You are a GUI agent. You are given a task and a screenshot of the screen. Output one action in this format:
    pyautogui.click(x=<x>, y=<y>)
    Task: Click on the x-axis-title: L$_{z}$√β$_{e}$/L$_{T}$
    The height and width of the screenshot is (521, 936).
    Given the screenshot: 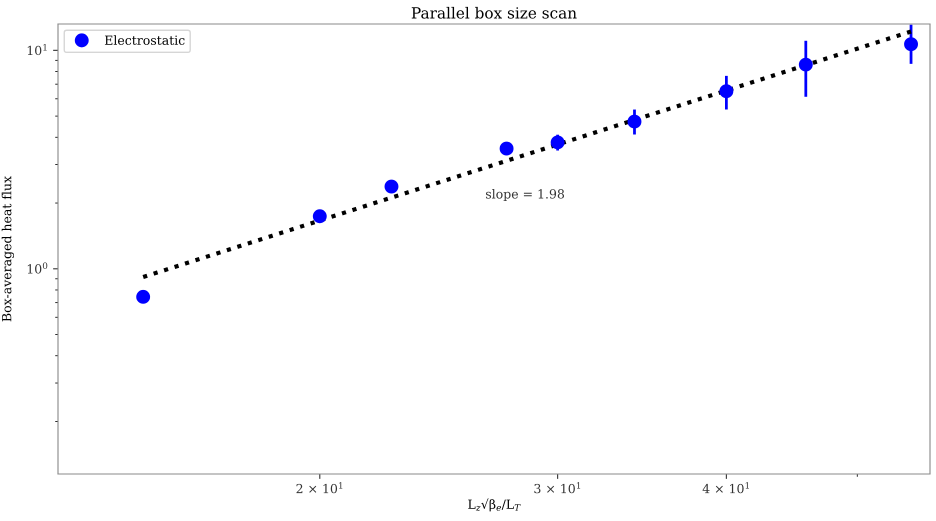 What is the action you would take?
    pyautogui.click(x=494, y=505)
    